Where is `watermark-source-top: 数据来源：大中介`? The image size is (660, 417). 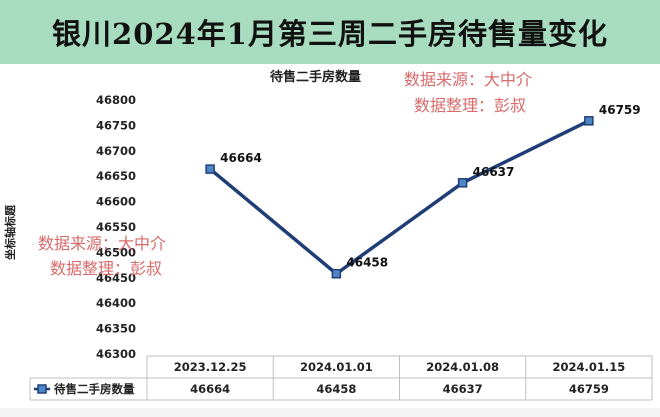 watermark-source-top: 数据来源：大中介 is located at coordinates (468, 79).